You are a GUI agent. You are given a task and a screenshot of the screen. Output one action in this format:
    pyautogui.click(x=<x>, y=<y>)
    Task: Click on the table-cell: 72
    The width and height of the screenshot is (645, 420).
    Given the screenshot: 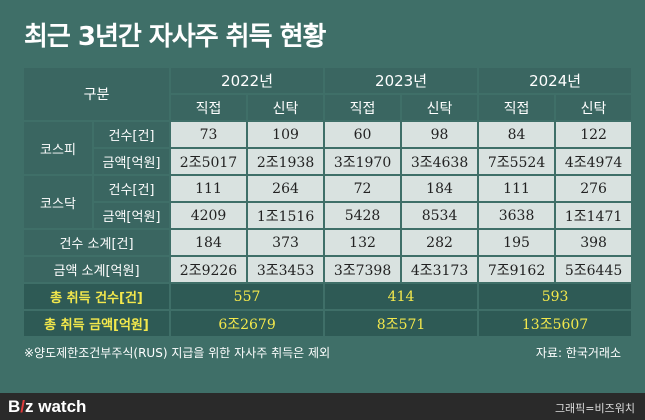 What is the action you would take?
    pyautogui.click(x=363, y=188)
    